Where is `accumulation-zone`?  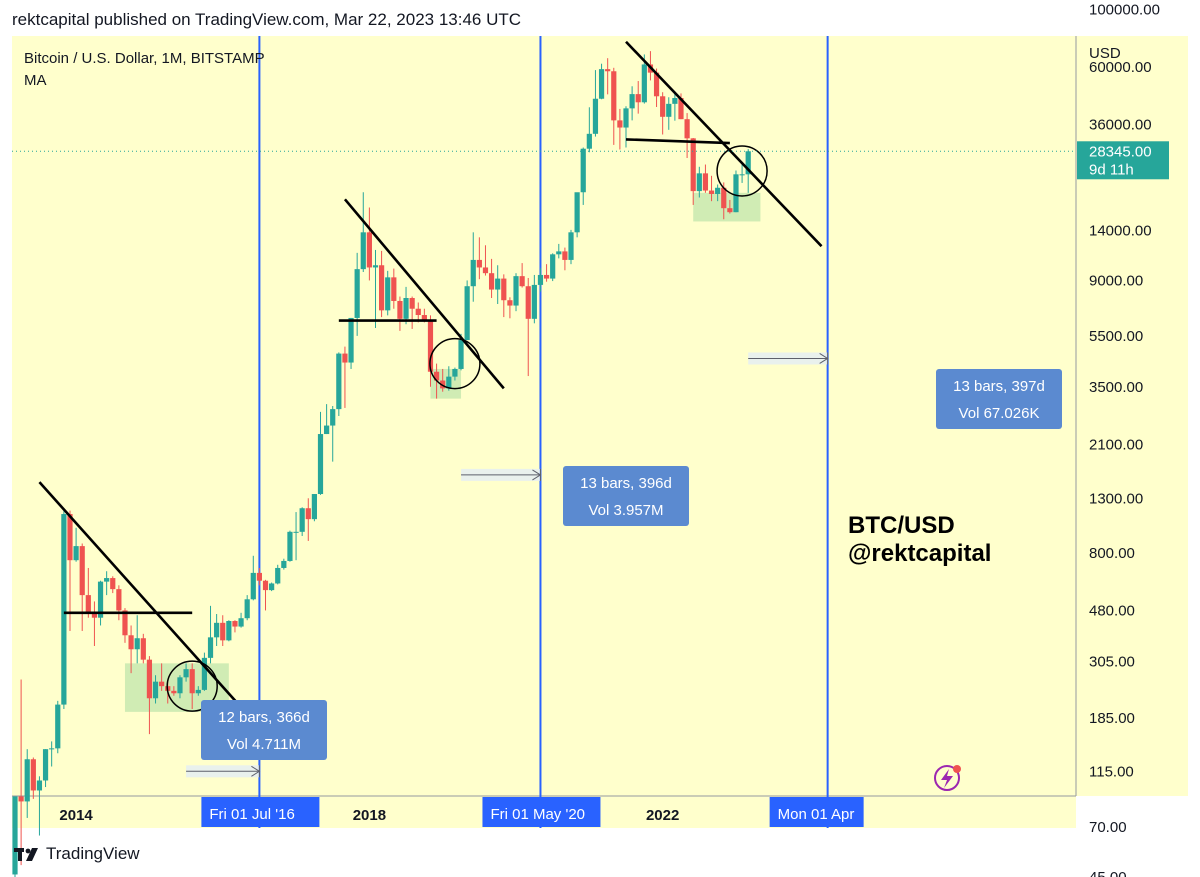 accumulation-zone is located at coordinates (727, 207).